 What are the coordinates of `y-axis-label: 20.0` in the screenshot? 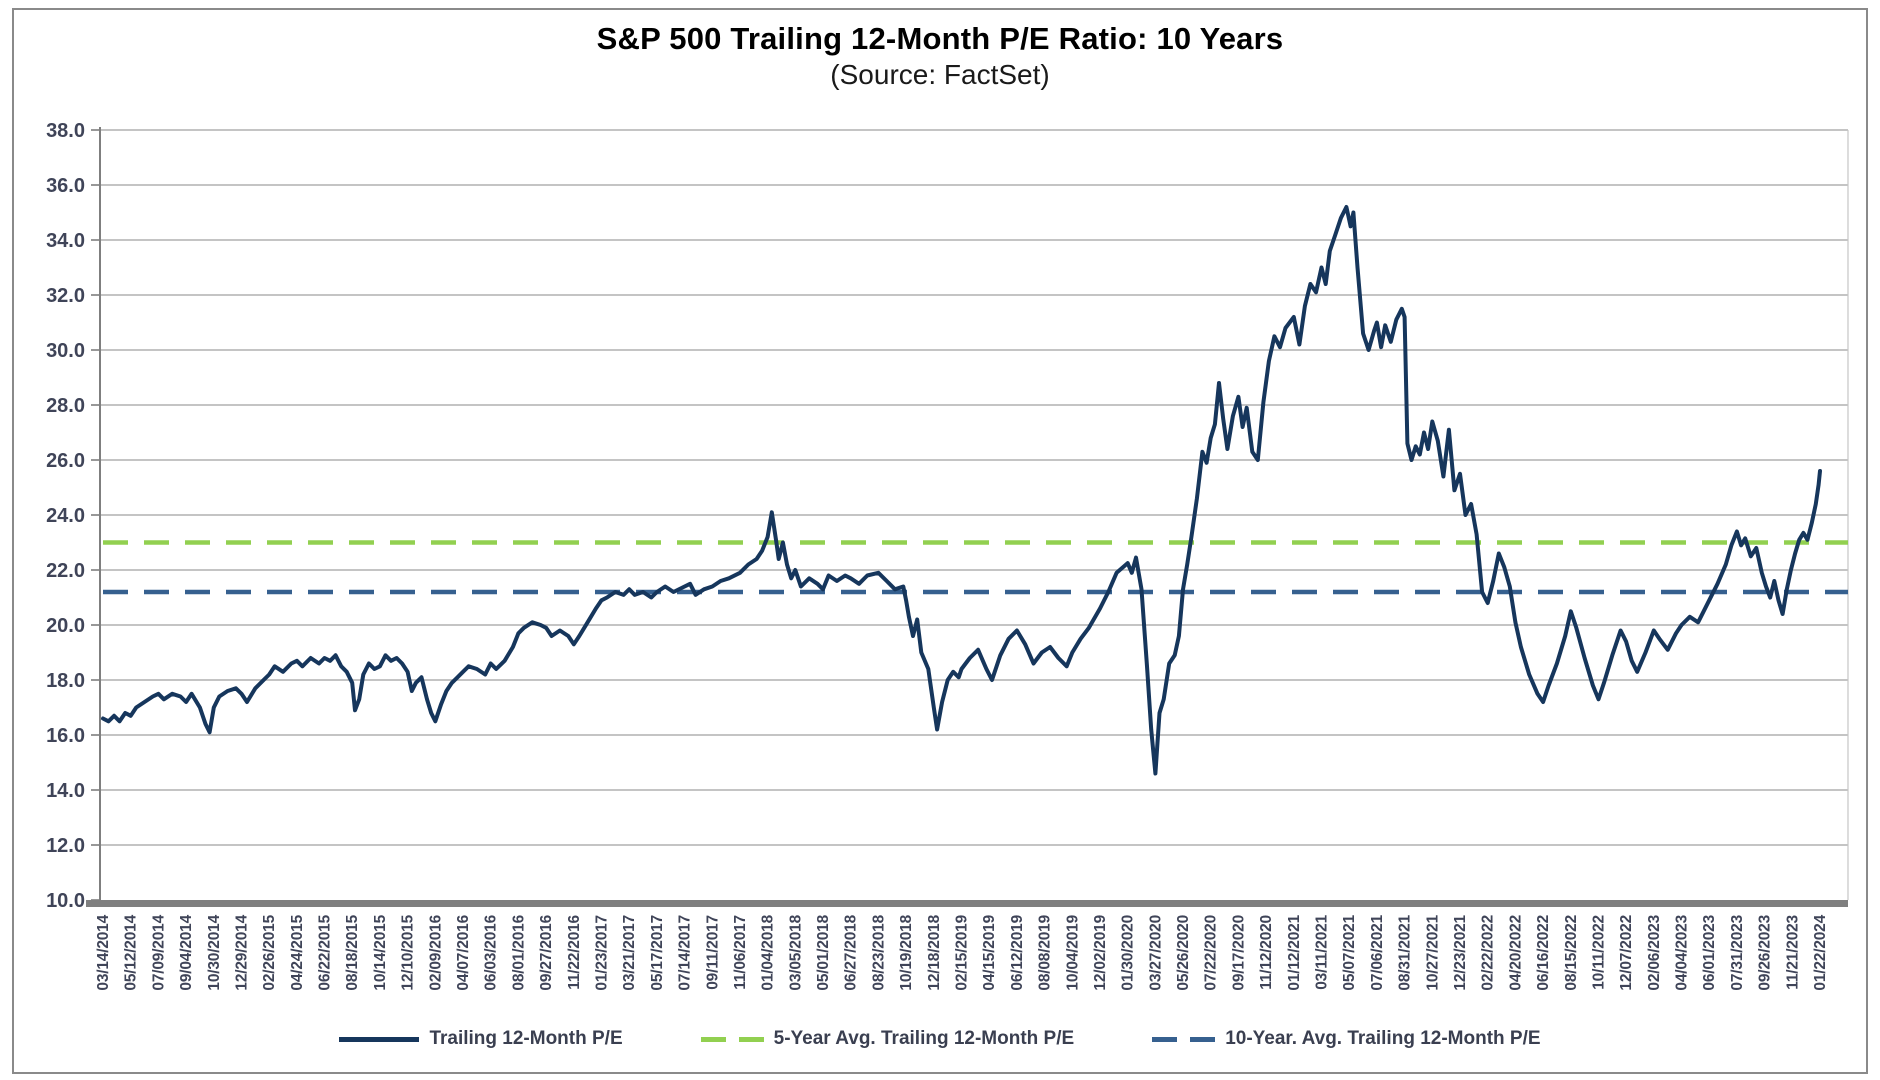 It's located at (65, 626).